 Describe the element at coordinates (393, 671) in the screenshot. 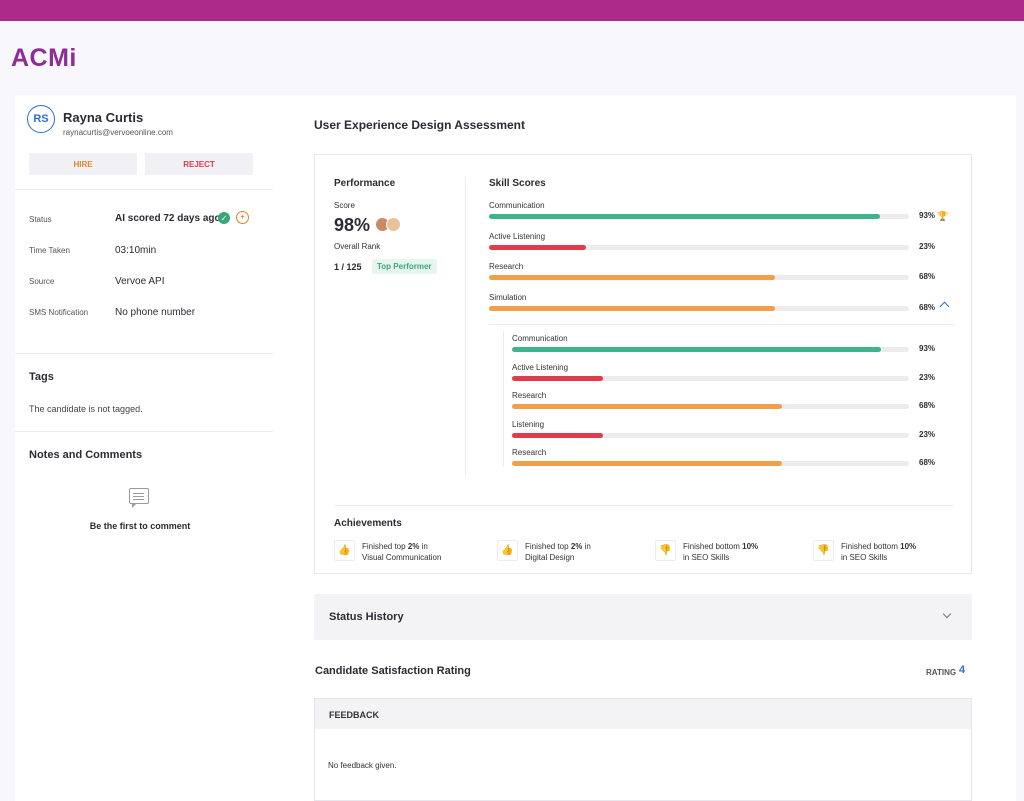

I see `satisfaction-title: Candidate Satisfaction Rating` at that location.